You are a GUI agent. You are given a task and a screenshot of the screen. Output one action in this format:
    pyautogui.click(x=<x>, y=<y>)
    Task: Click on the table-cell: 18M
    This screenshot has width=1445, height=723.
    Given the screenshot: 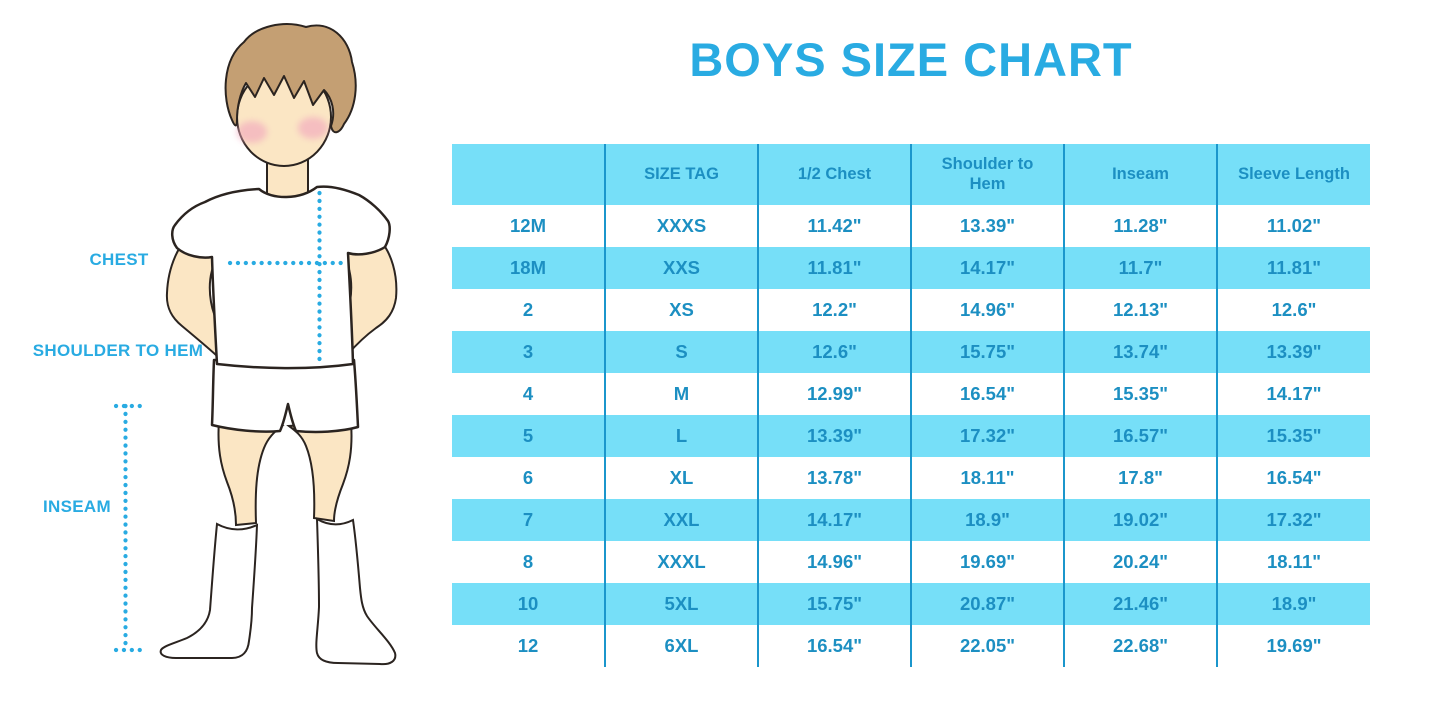 What is the action you would take?
    pyautogui.click(x=528, y=268)
    